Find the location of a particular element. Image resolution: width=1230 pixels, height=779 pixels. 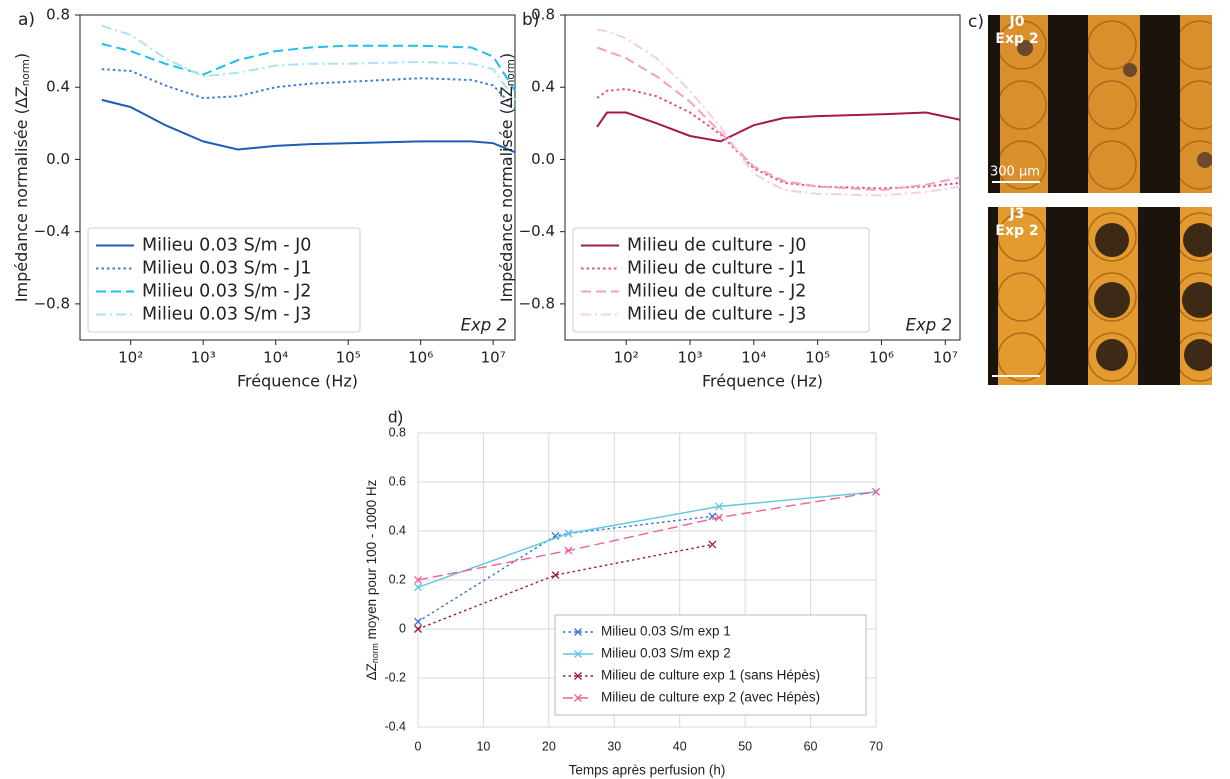

y-tick-label: -0.4 is located at coordinates (395, 726).